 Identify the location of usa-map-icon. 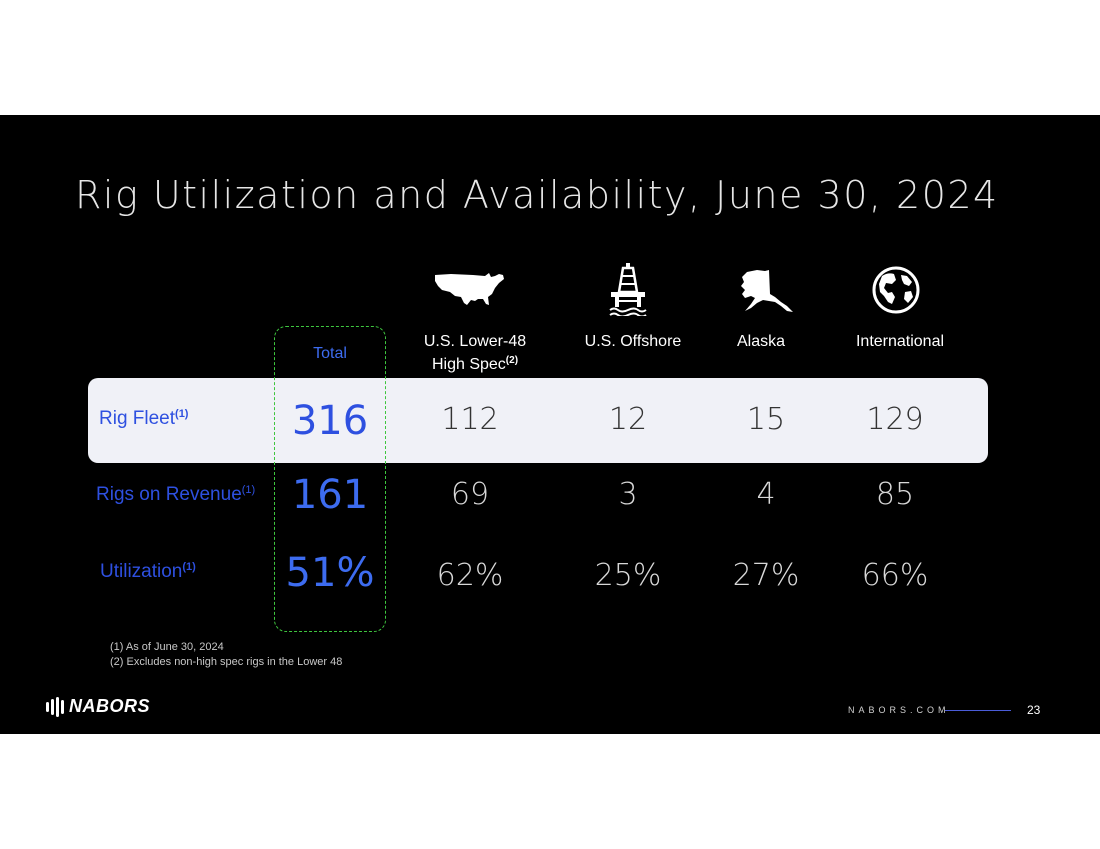
(469, 289).